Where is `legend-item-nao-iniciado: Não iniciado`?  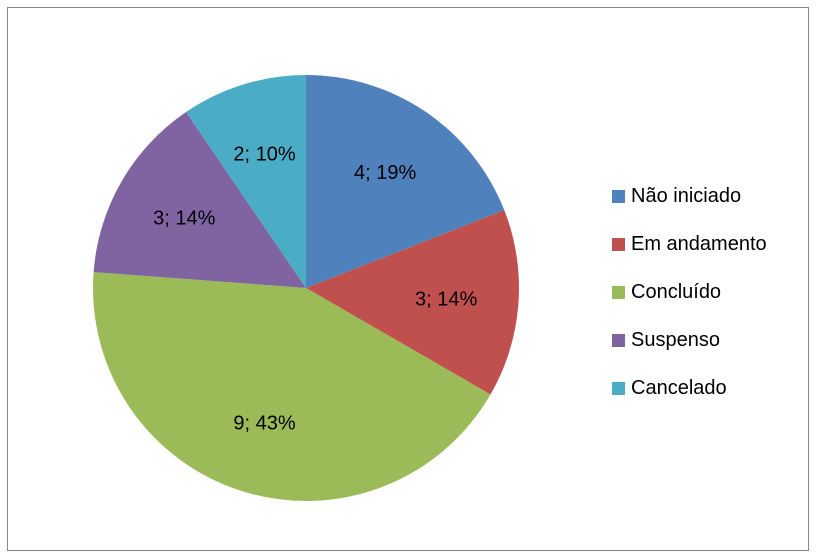 legend-item-nao-iniciado: Não iniciado is located at coordinates (689, 196).